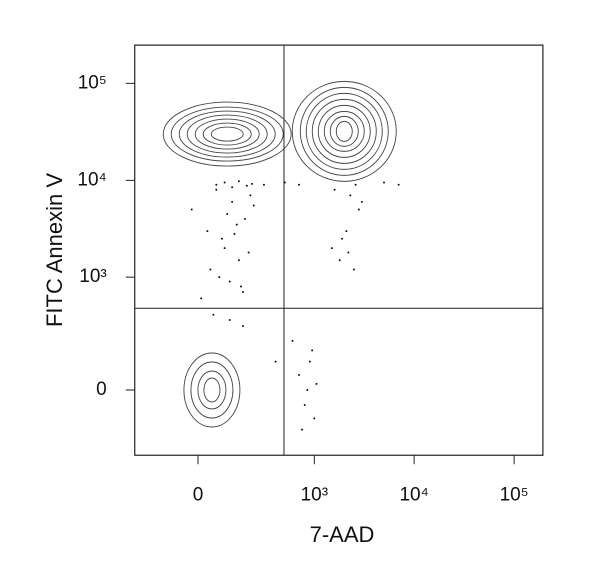 The height and width of the screenshot is (572, 600). What do you see at coordinates (514, 494) in the screenshot?
I see `x-tick-label: 10⁵` at bounding box center [514, 494].